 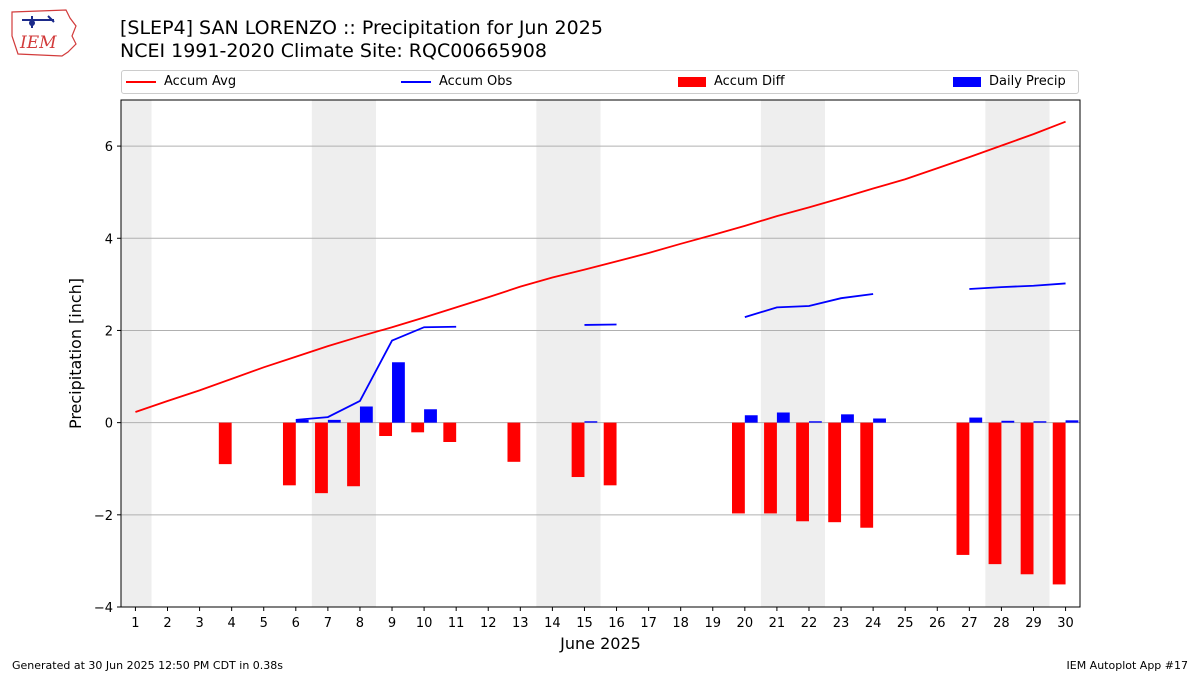 What do you see at coordinates (1027, 81) in the screenshot?
I see `legend-label-daily-precip: Daily Precip` at bounding box center [1027, 81].